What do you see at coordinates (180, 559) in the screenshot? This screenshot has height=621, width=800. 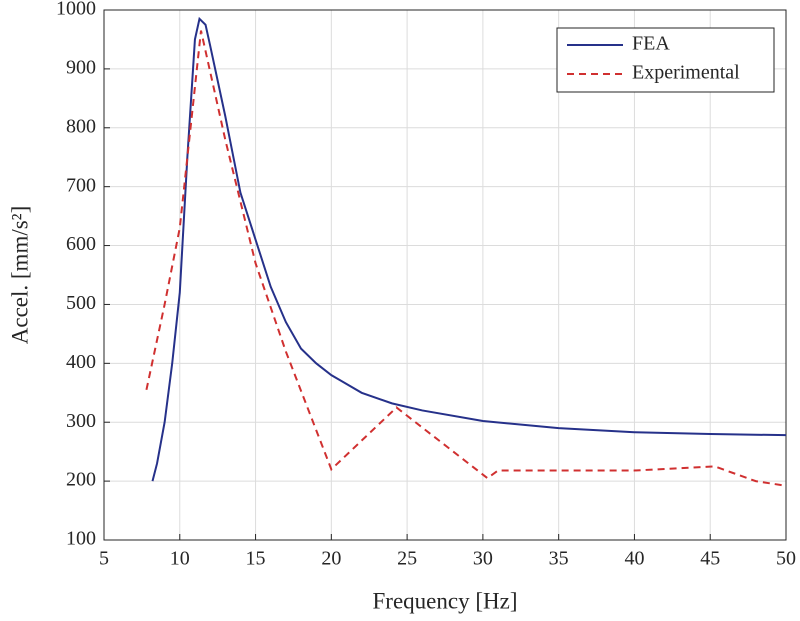 I see `x-tick-label: 10` at bounding box center [180, 559].